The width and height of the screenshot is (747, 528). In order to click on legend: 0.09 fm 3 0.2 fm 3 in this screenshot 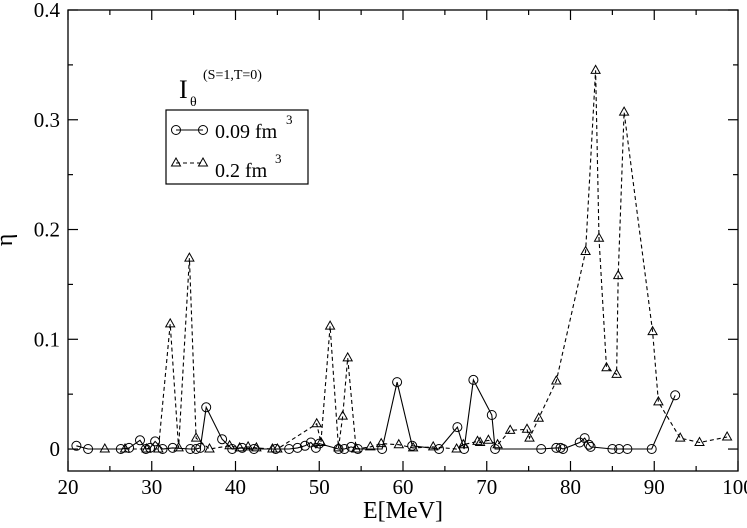, I will do `click(237, 147)`.